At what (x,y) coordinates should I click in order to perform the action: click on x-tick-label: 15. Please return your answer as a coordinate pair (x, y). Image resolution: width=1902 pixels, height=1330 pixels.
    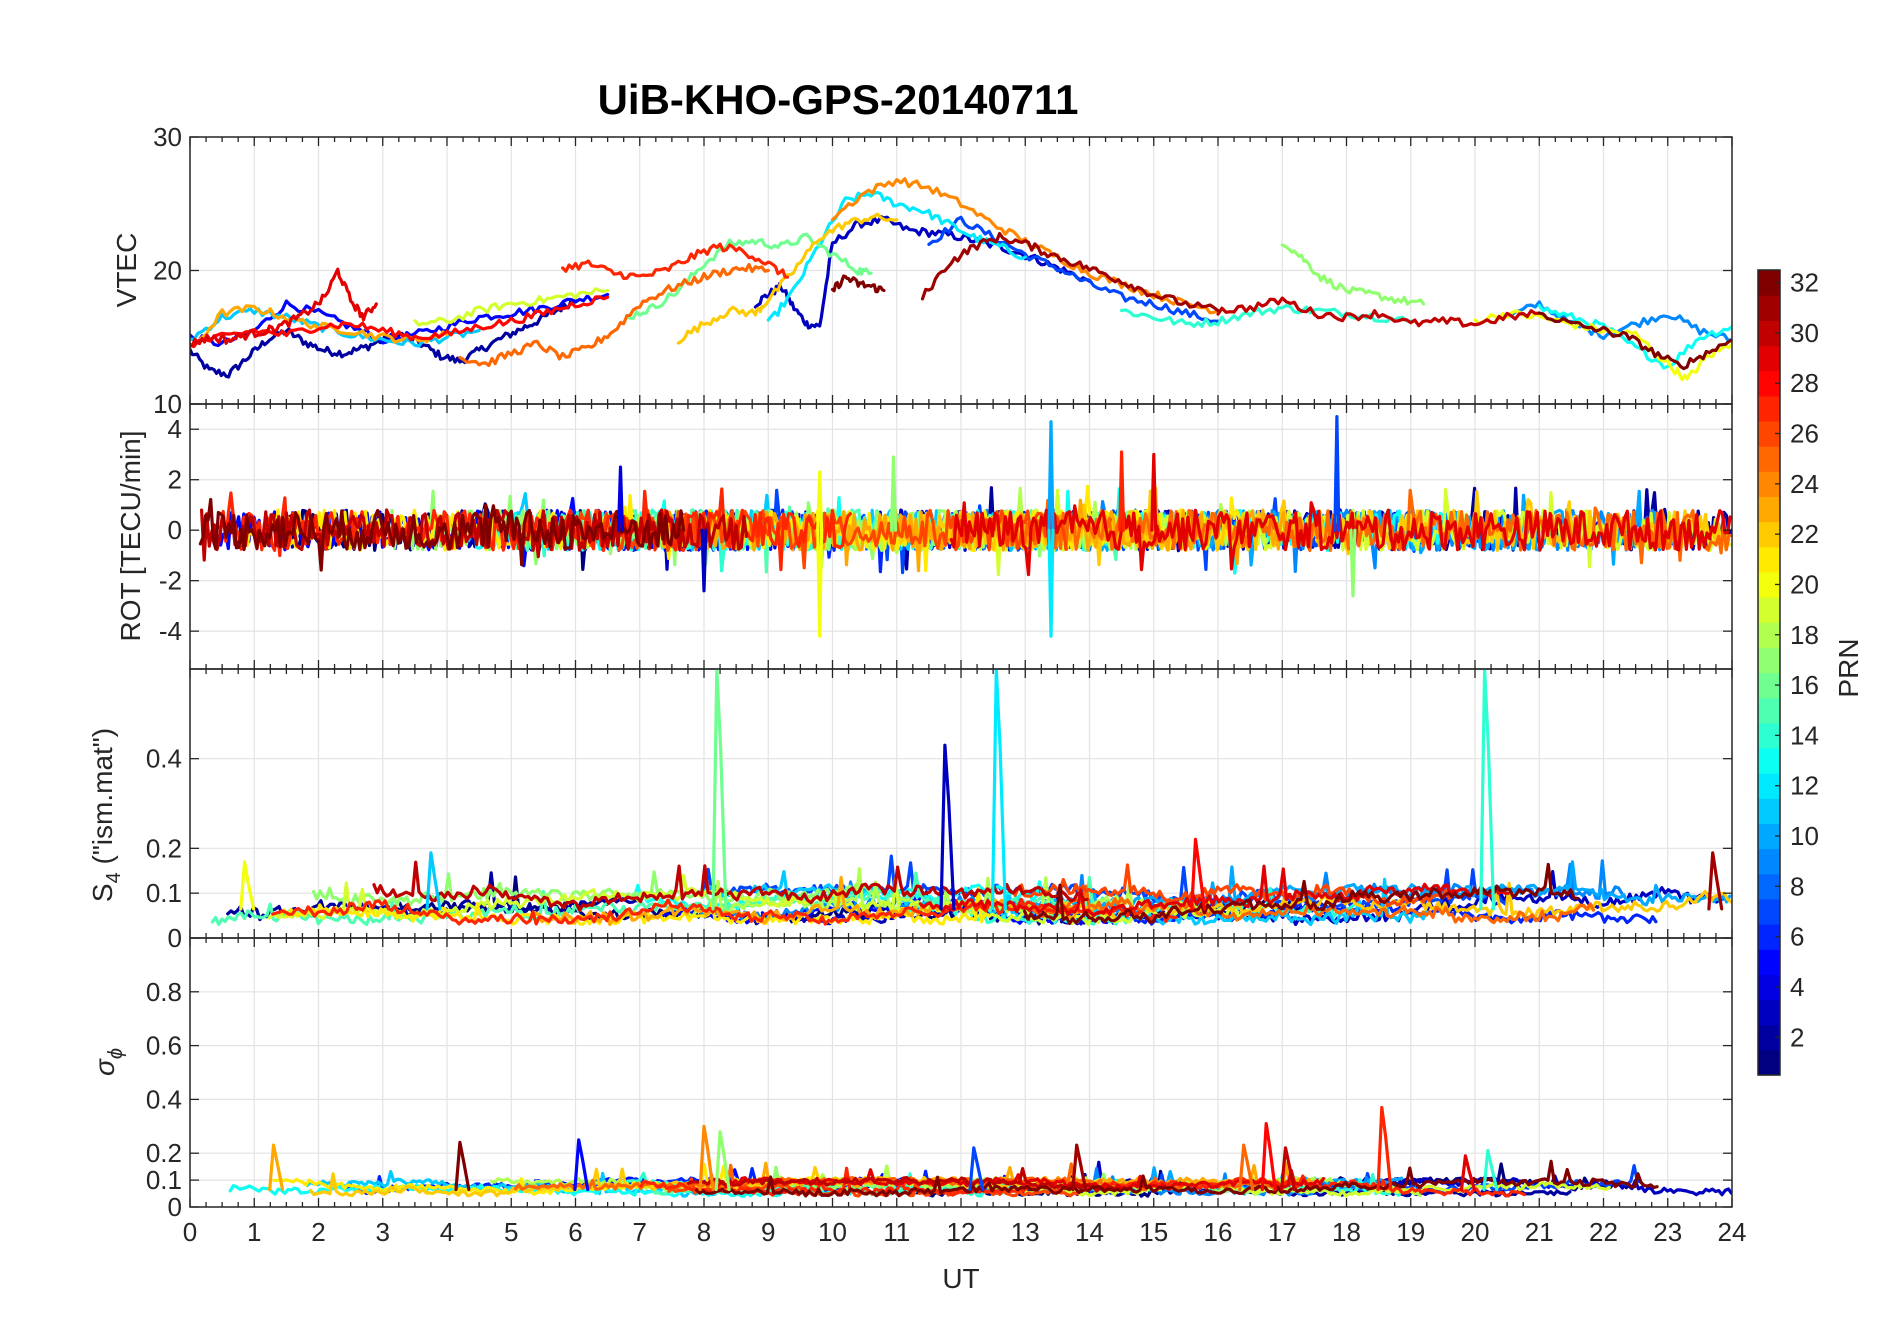
    Looking at the image, I should click on (1153, 1232).